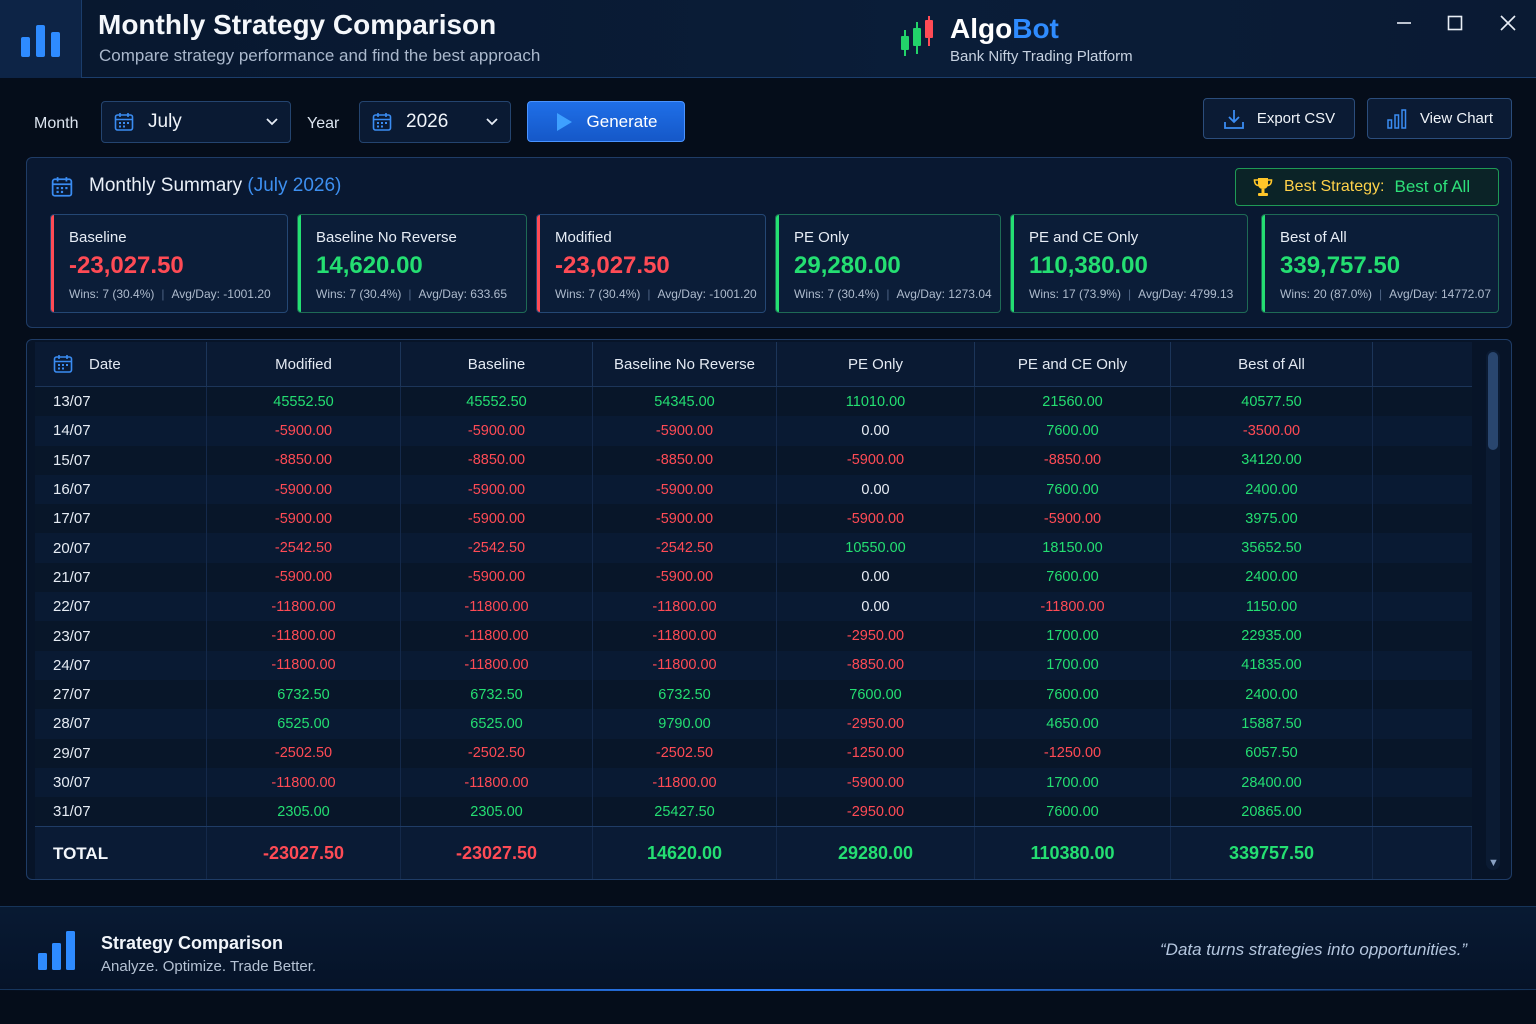 This screenshot has height=1024, width=1536. I want to click on column-header-date: Date, so click(121, 364).